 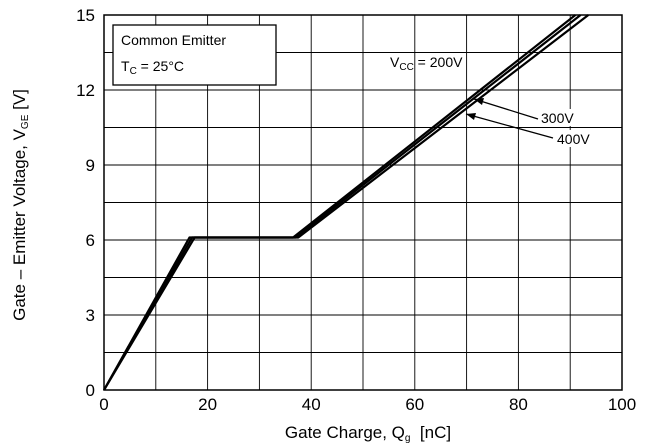 I want to click on conditions-box-border, so click(x=194, y=55).